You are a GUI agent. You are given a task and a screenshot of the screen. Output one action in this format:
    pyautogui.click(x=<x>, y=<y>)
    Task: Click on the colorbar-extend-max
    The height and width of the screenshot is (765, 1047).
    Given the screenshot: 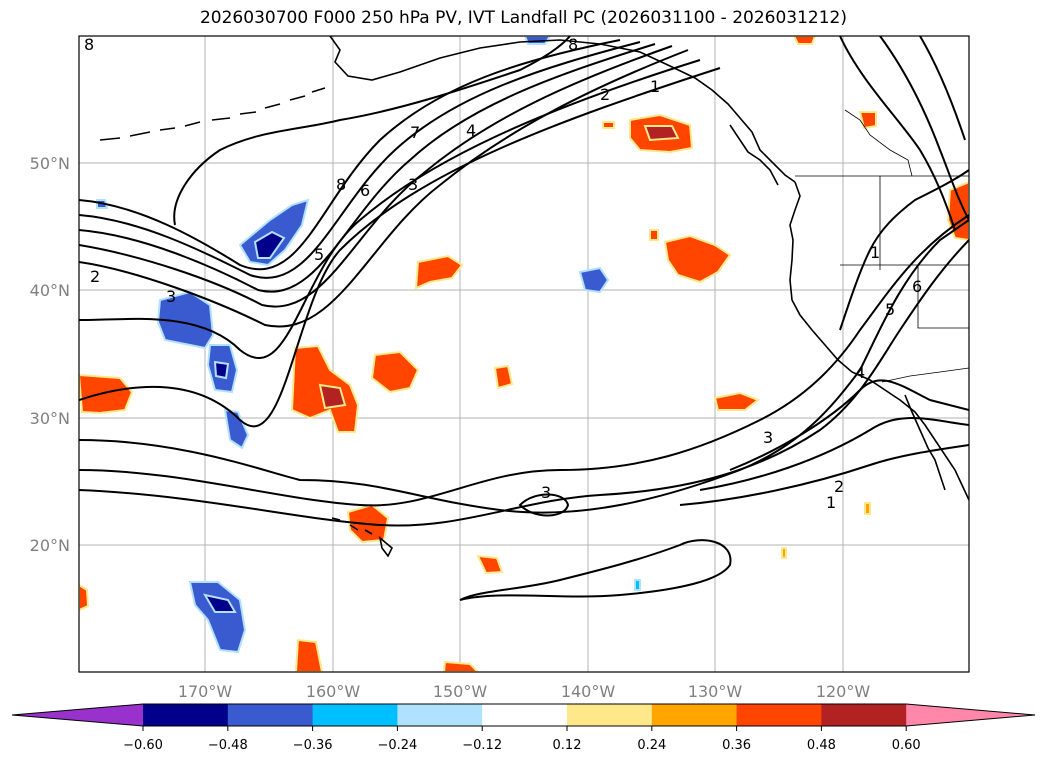 What is the action you would take?
    pyautogui.click(x=970, y=715)
    